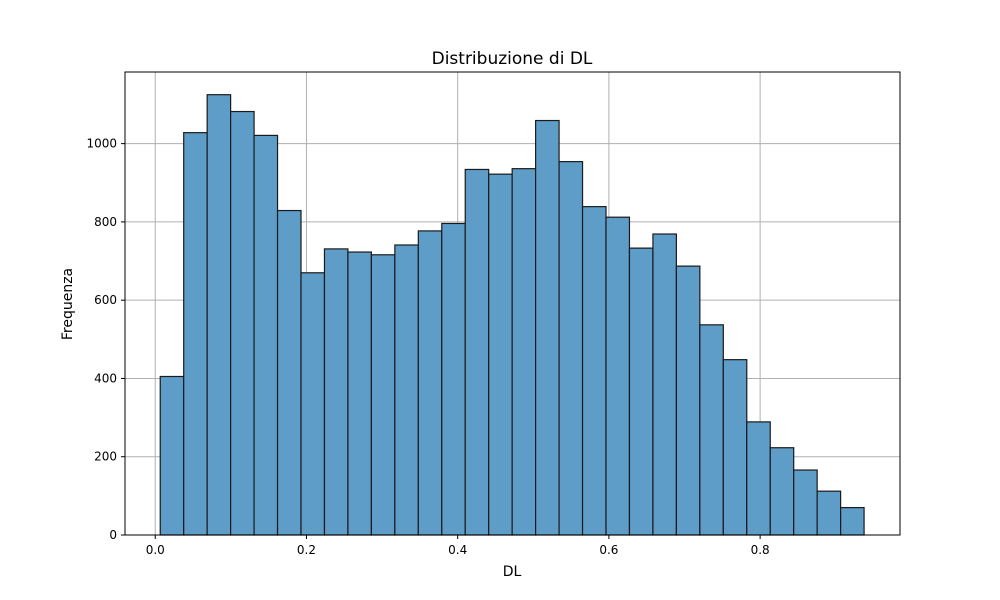 This screenshot has width=1000, height=600. I want to click on x-tick-label: 0.2, so click(306, 550).